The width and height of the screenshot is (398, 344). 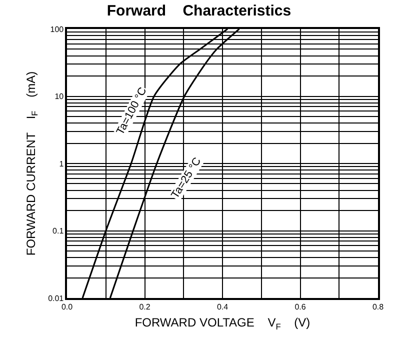 I want to click on y-tick-label: 0.01, so click(x=56, y=298).